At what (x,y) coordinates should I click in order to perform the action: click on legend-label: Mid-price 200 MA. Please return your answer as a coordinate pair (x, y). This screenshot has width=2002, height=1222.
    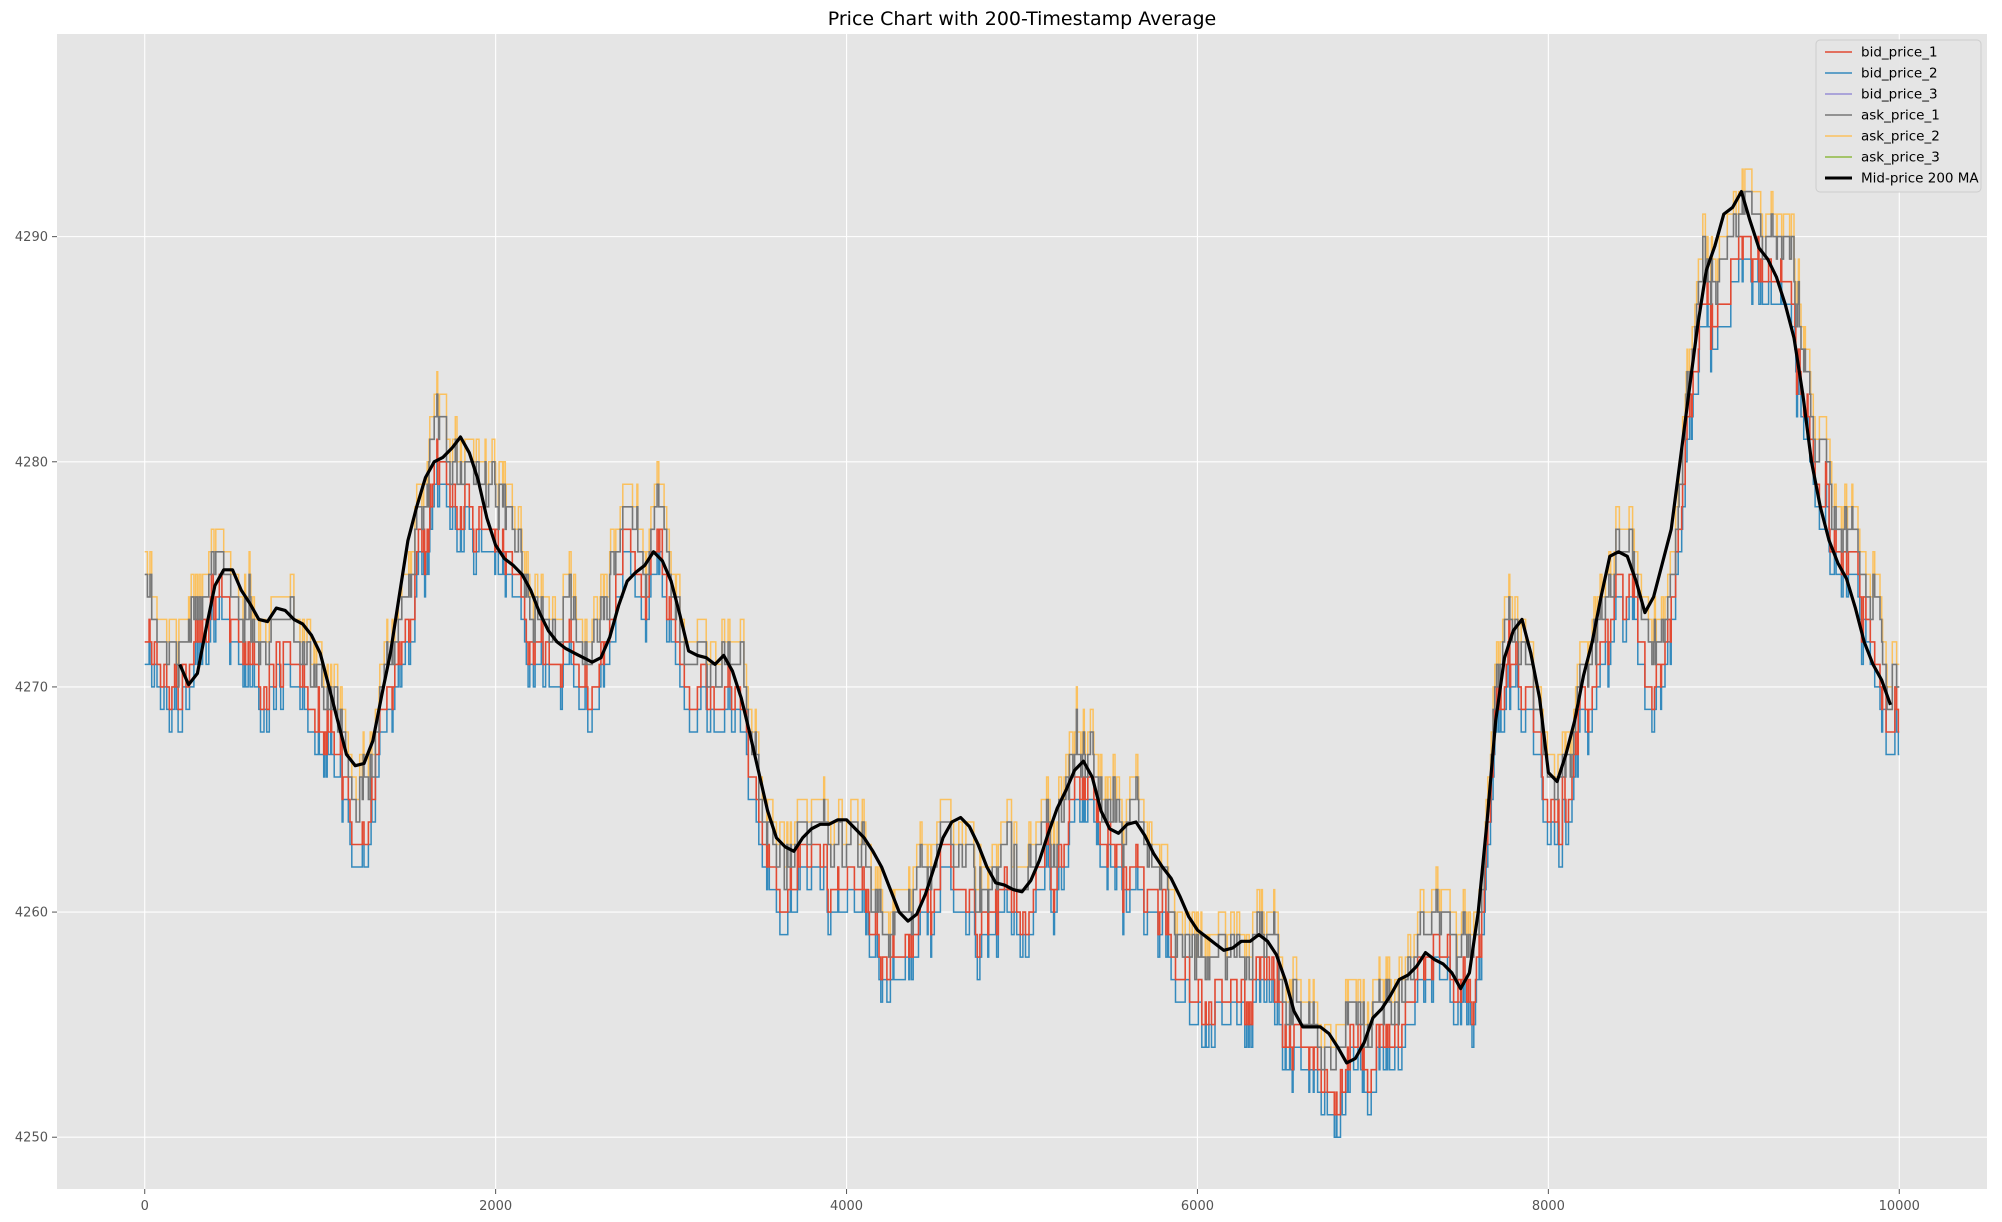
    Looking at the image, I should click on (1920, 179).